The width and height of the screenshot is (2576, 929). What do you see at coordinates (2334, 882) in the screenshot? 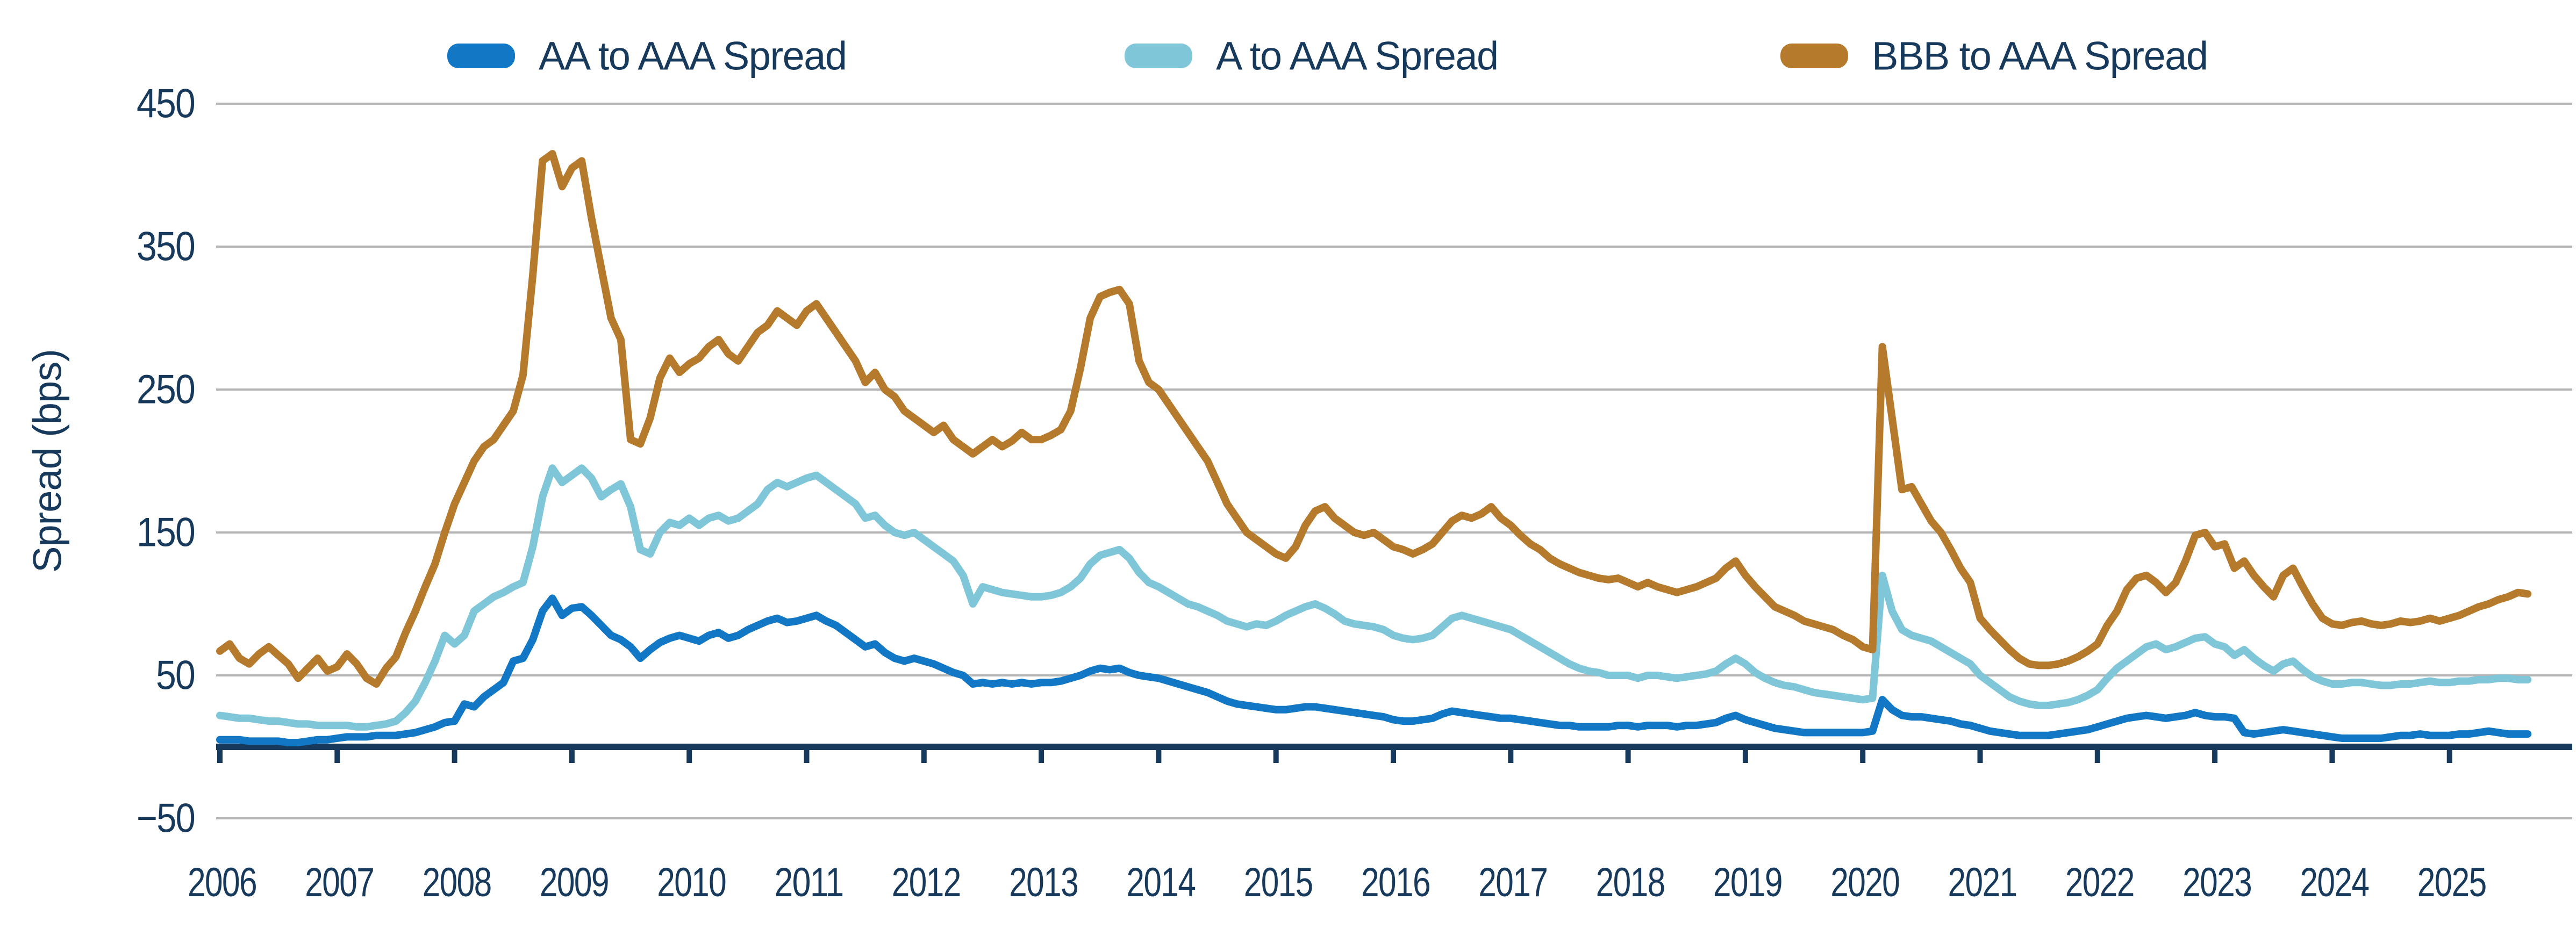
I see `x-tick-label-2024: 2024` at bounding box center [2334, 882].